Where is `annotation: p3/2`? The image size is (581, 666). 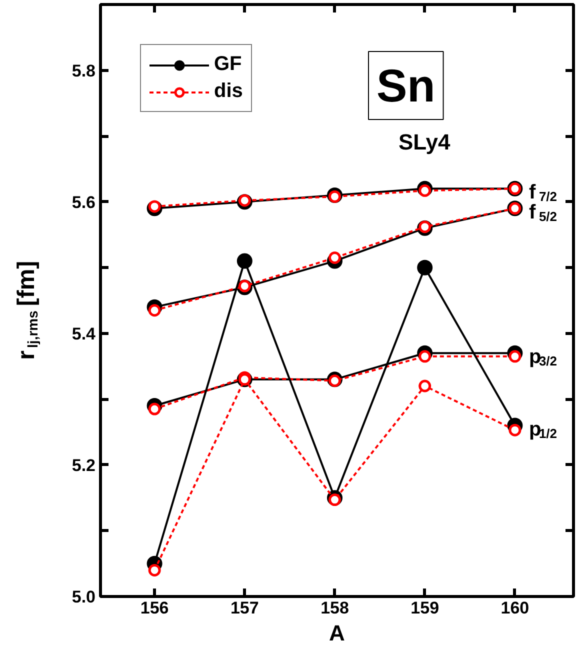
annotation: p3/2 is located at coordinates (543, 357).